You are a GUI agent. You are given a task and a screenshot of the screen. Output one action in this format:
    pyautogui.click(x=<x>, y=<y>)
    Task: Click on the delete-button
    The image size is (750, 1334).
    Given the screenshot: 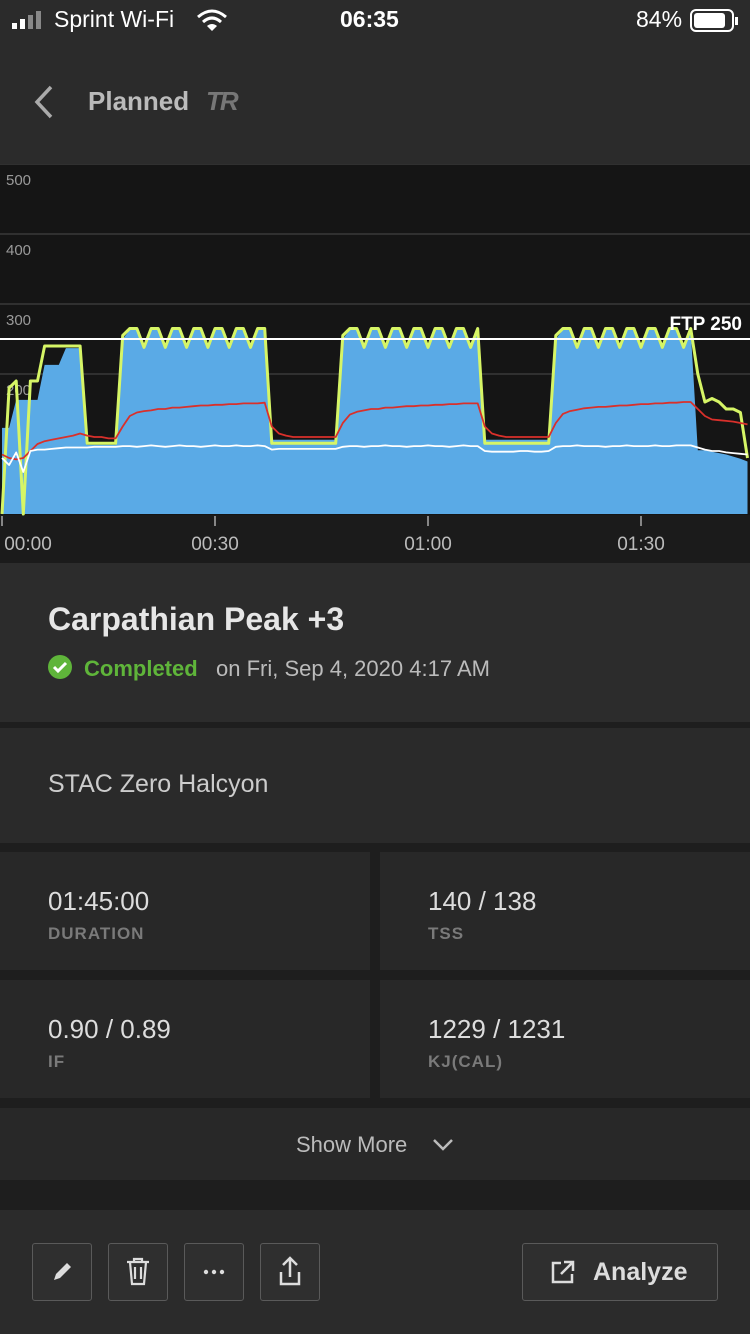 What is the action you would take?
    pyautogui.click(x=138, y=1272)
    